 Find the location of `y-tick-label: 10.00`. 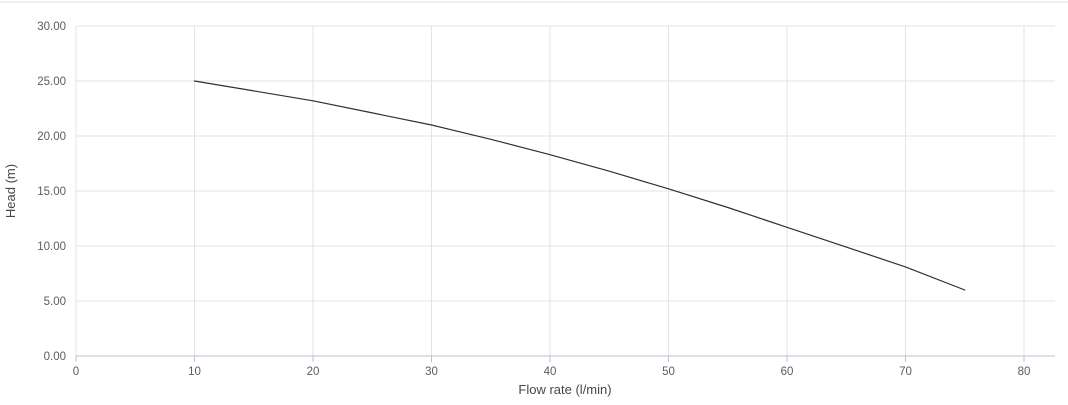

y-tick-label: 10.00 is located at coordinates (51, 247).